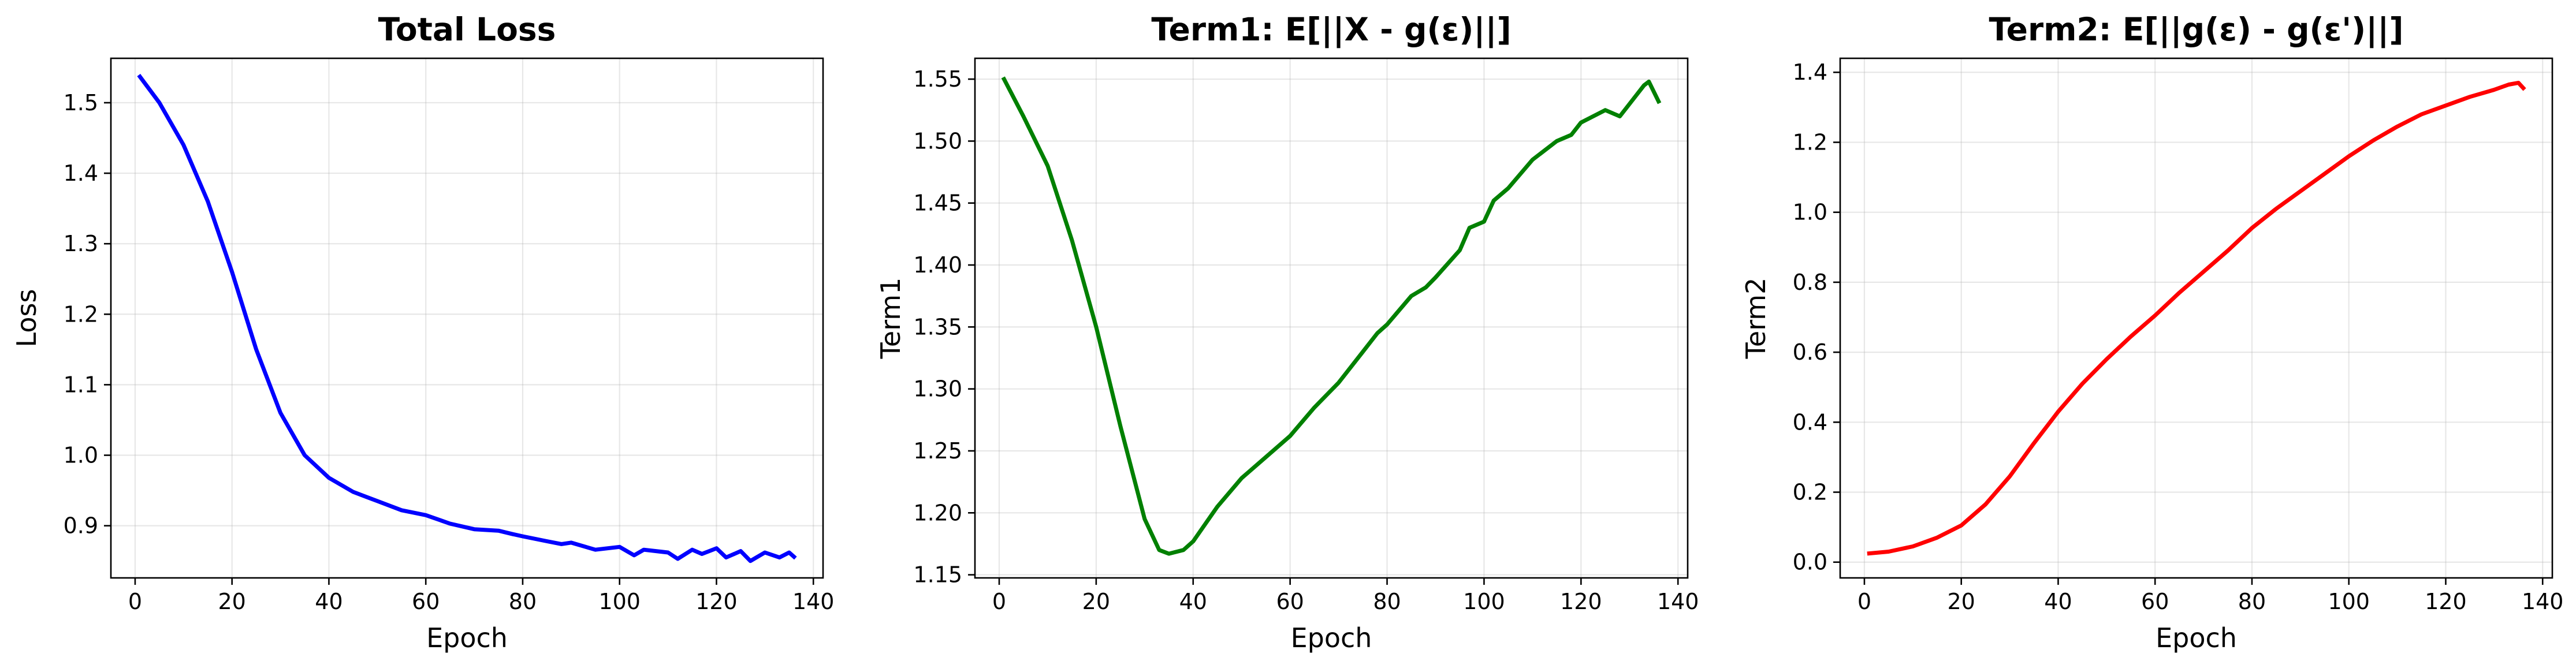 The height and width of the screenshot is (672, 2576). What do you see at coordinates (1810, 562) in the screenshot?
I see `y-tick-label: 0.0` at bounding box center [1810, 562].